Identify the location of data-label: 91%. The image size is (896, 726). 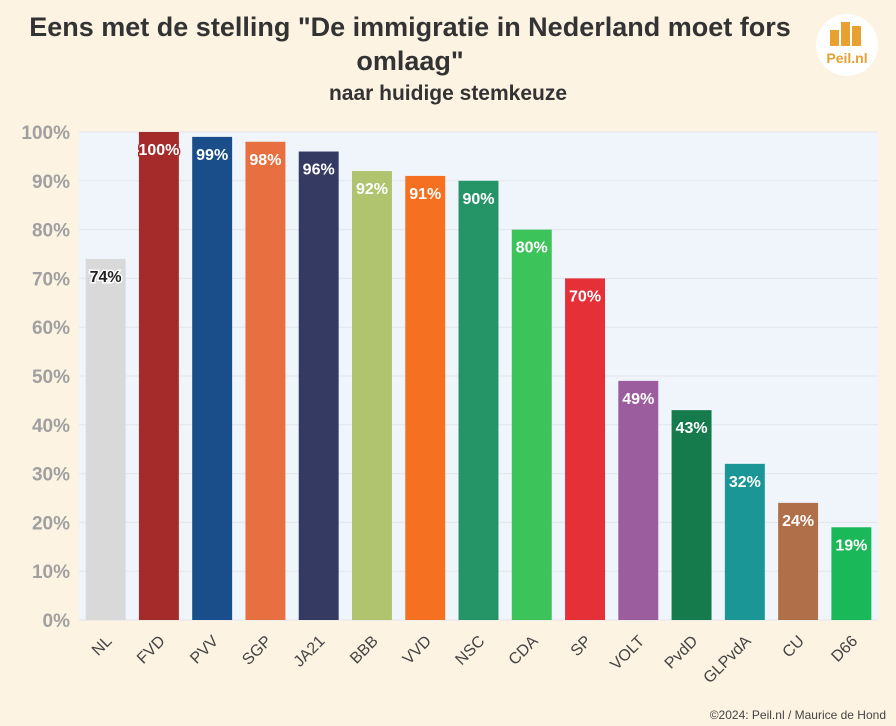
(425, 194).